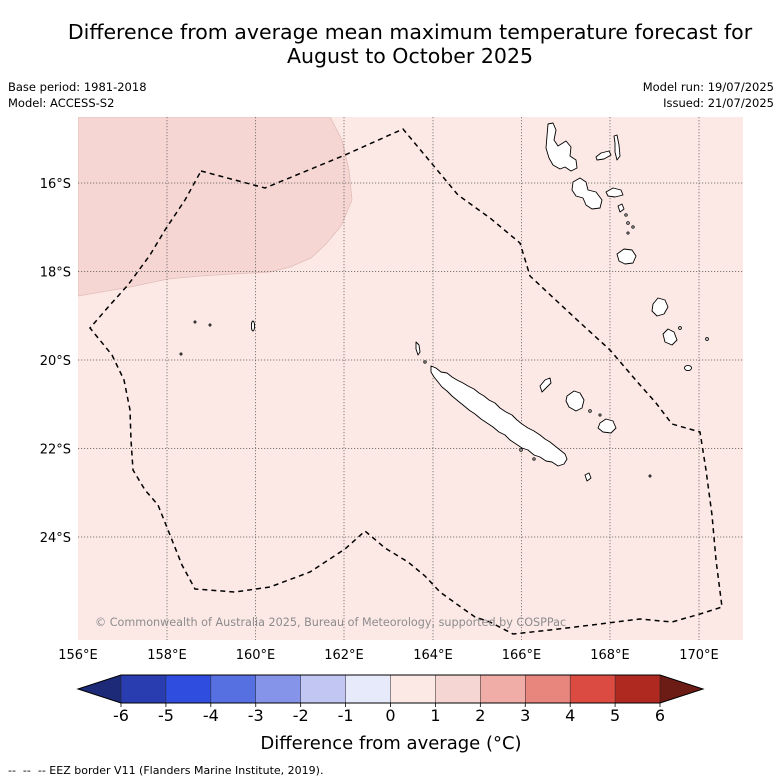 The image size is (781, 781). Describe the element at coordinates (211, 715) in the screenshot. I see `colorbar-tick-label: -4` at that location.